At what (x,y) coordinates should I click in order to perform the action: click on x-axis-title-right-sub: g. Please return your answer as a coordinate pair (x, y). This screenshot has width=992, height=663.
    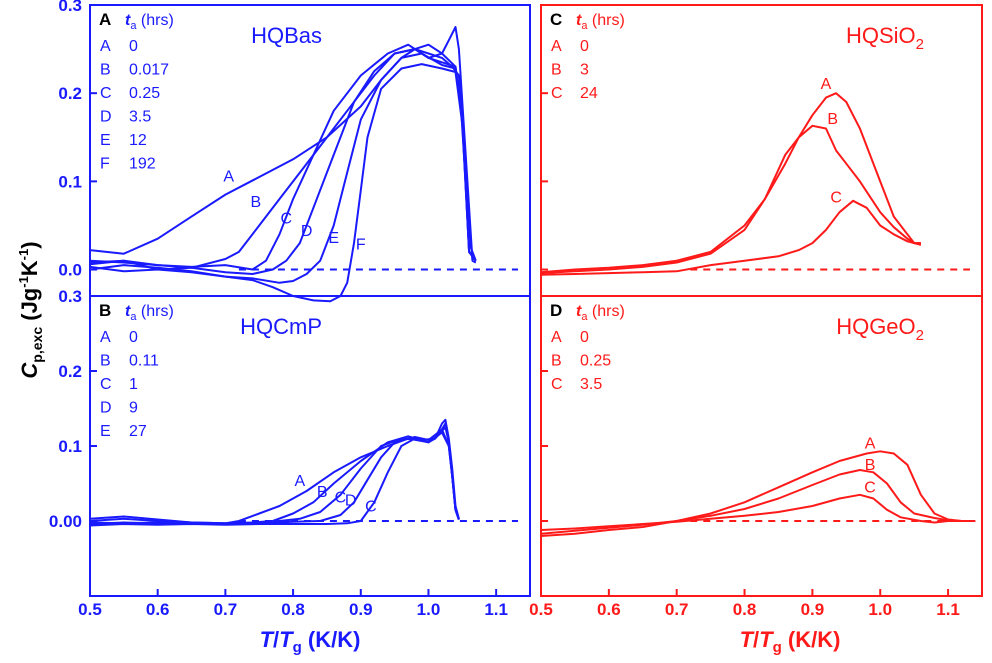
    Looking at the image, I should click on (777, 647).